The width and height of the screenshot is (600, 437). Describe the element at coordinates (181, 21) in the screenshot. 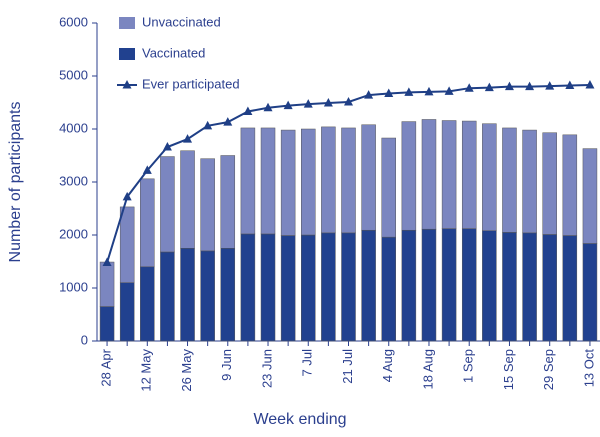

I see `legend-label: Unvaccinated` at that location.